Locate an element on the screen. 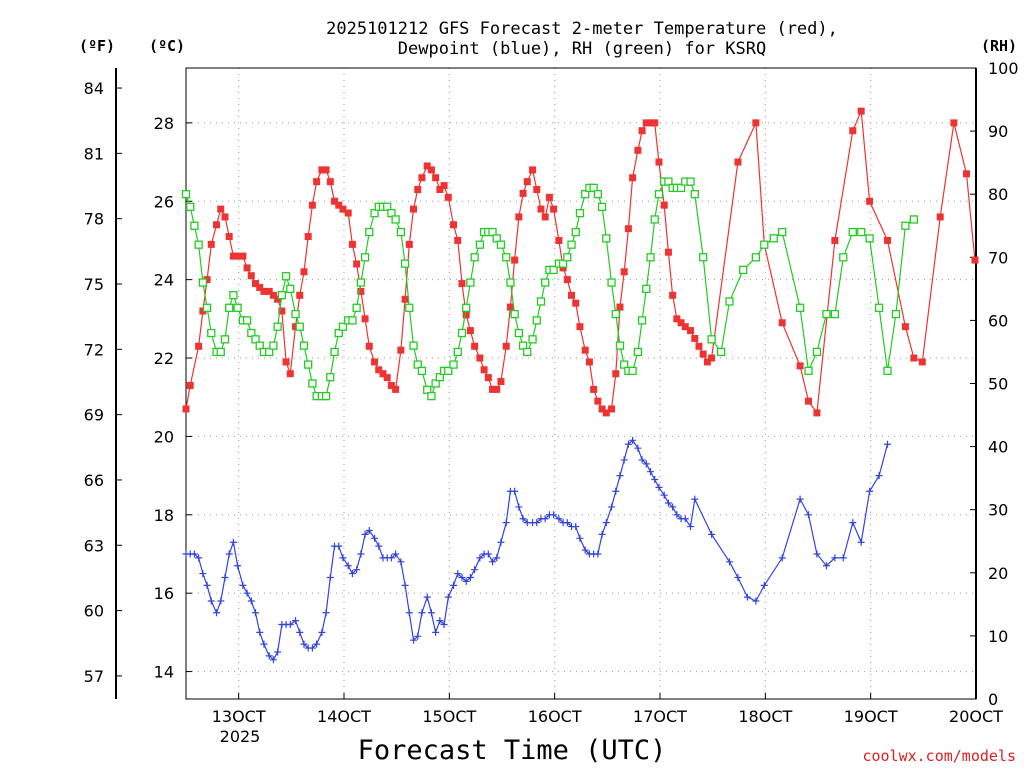 The image size is (1024, 768). fahrenheit-tick-label: 84 is located at coordinates (94, 88).